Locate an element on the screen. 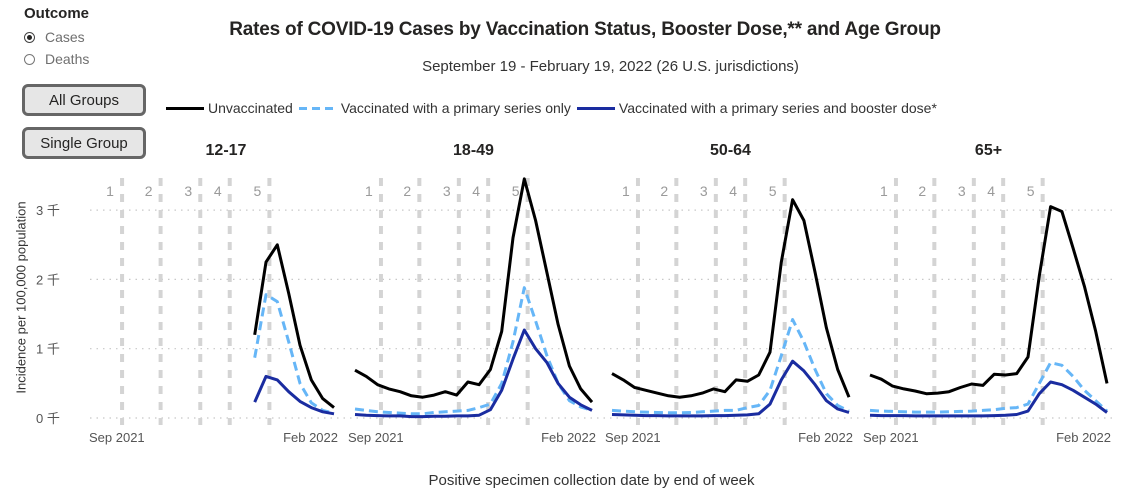 This screenshot has height=499, width=1140. solid-line-navy-icon is located at coordinates (595, 108).